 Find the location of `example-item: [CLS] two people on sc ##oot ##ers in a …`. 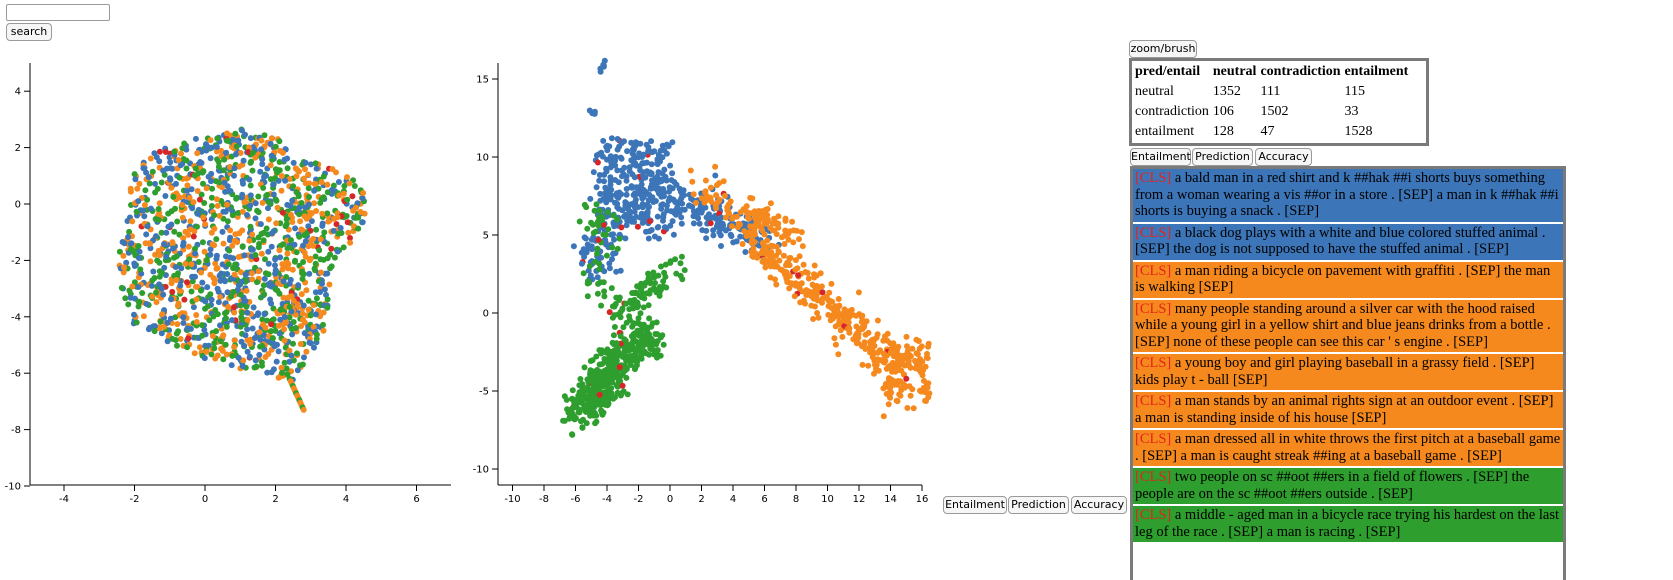

example-item: [CLS] two people on sc ##oot ##ers in a … is located at coordinates (1348, 487).